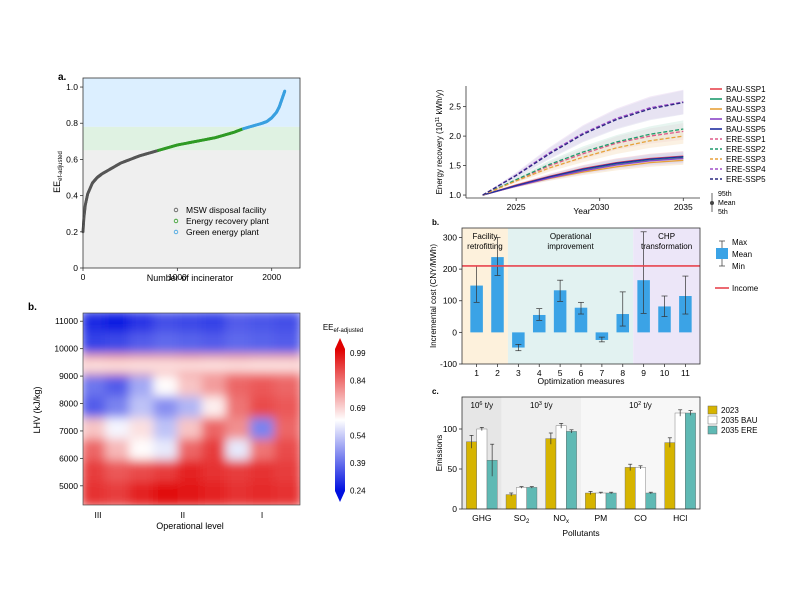 This screenshot has width=800, height=600. Describe the element at coordinates (453, 469) in the screenshot. I see `y-tick-label: 50` at that location.